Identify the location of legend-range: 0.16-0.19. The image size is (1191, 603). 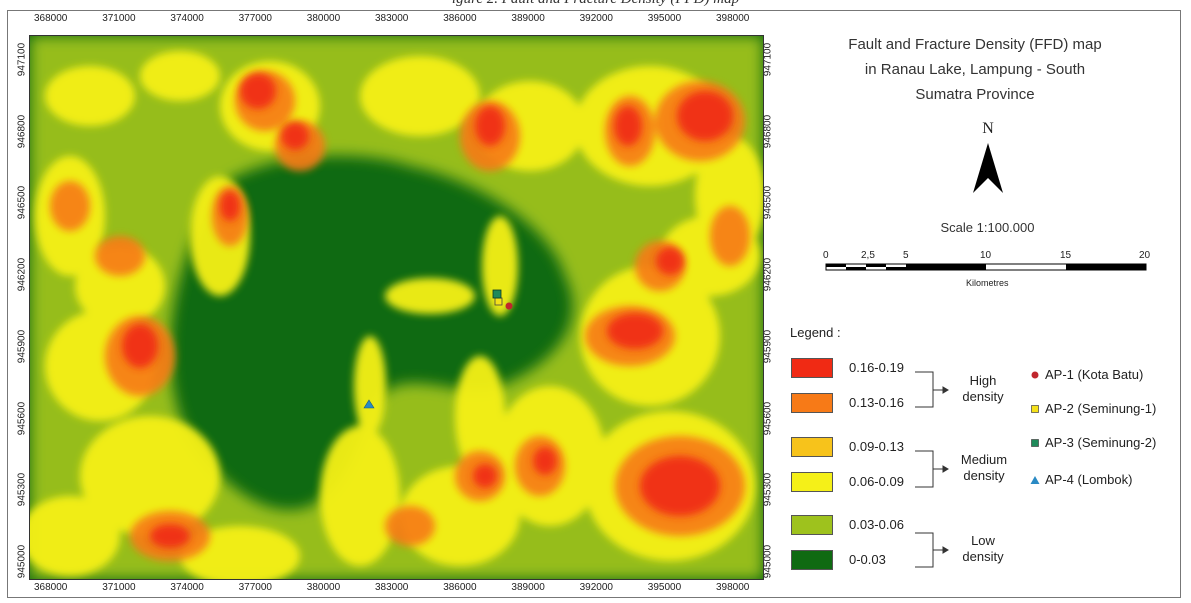
(876, 367).